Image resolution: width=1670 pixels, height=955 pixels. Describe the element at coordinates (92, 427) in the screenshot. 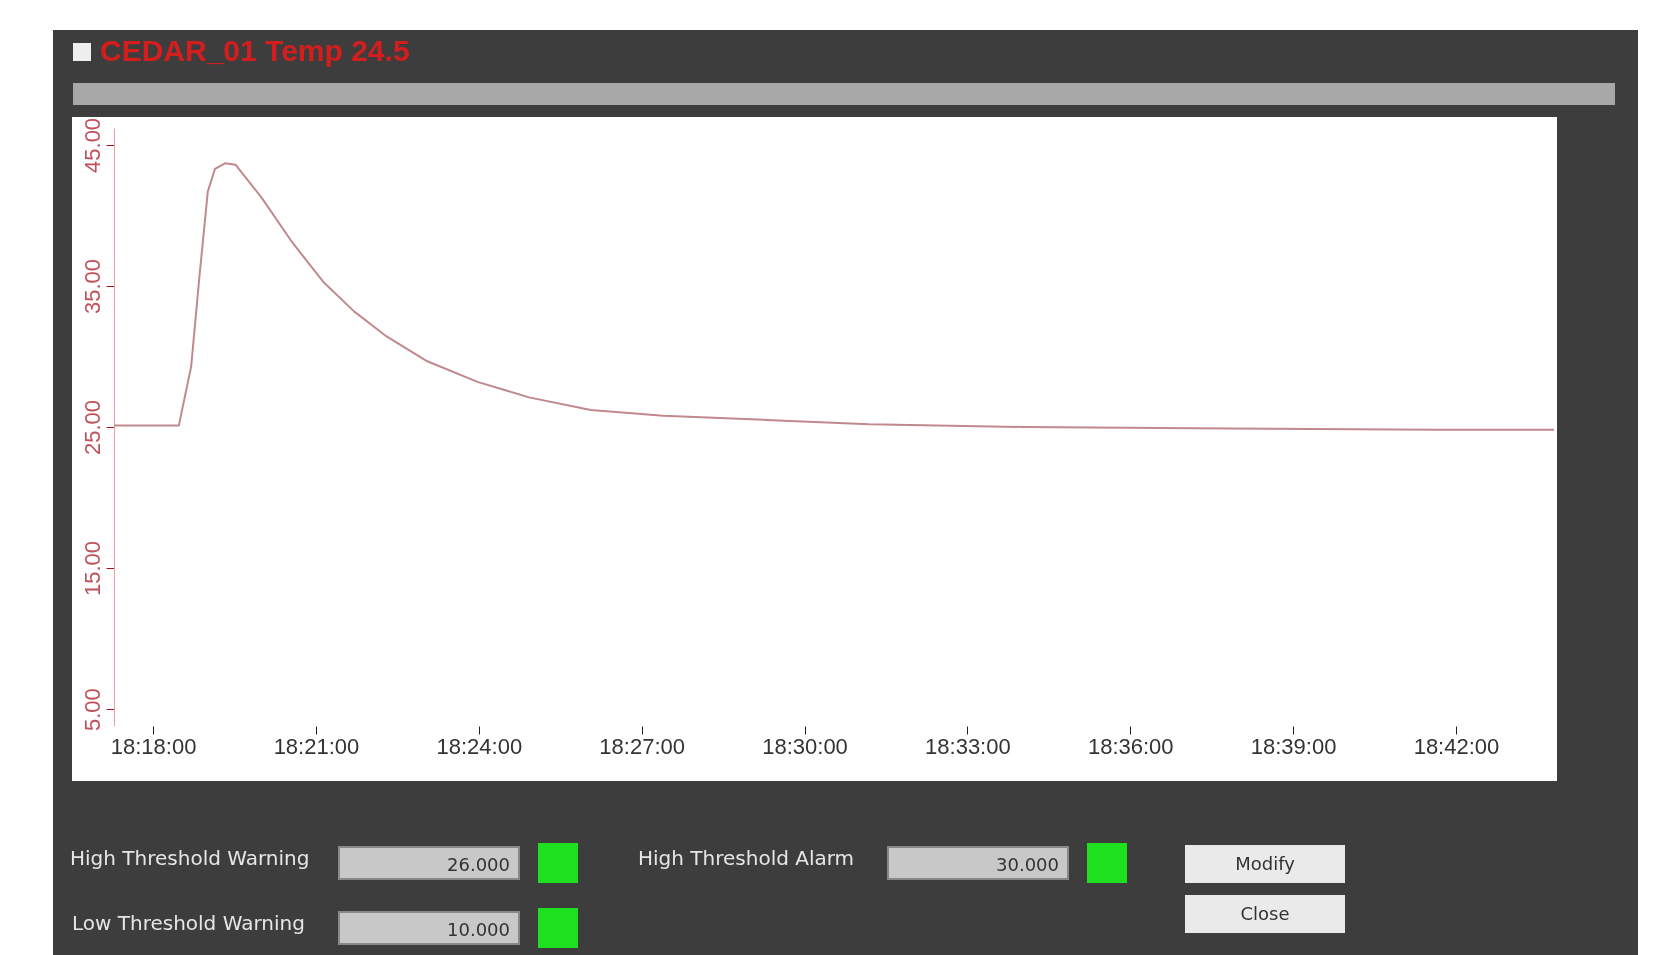

I see `y-tick-label: 25.00` at that location.